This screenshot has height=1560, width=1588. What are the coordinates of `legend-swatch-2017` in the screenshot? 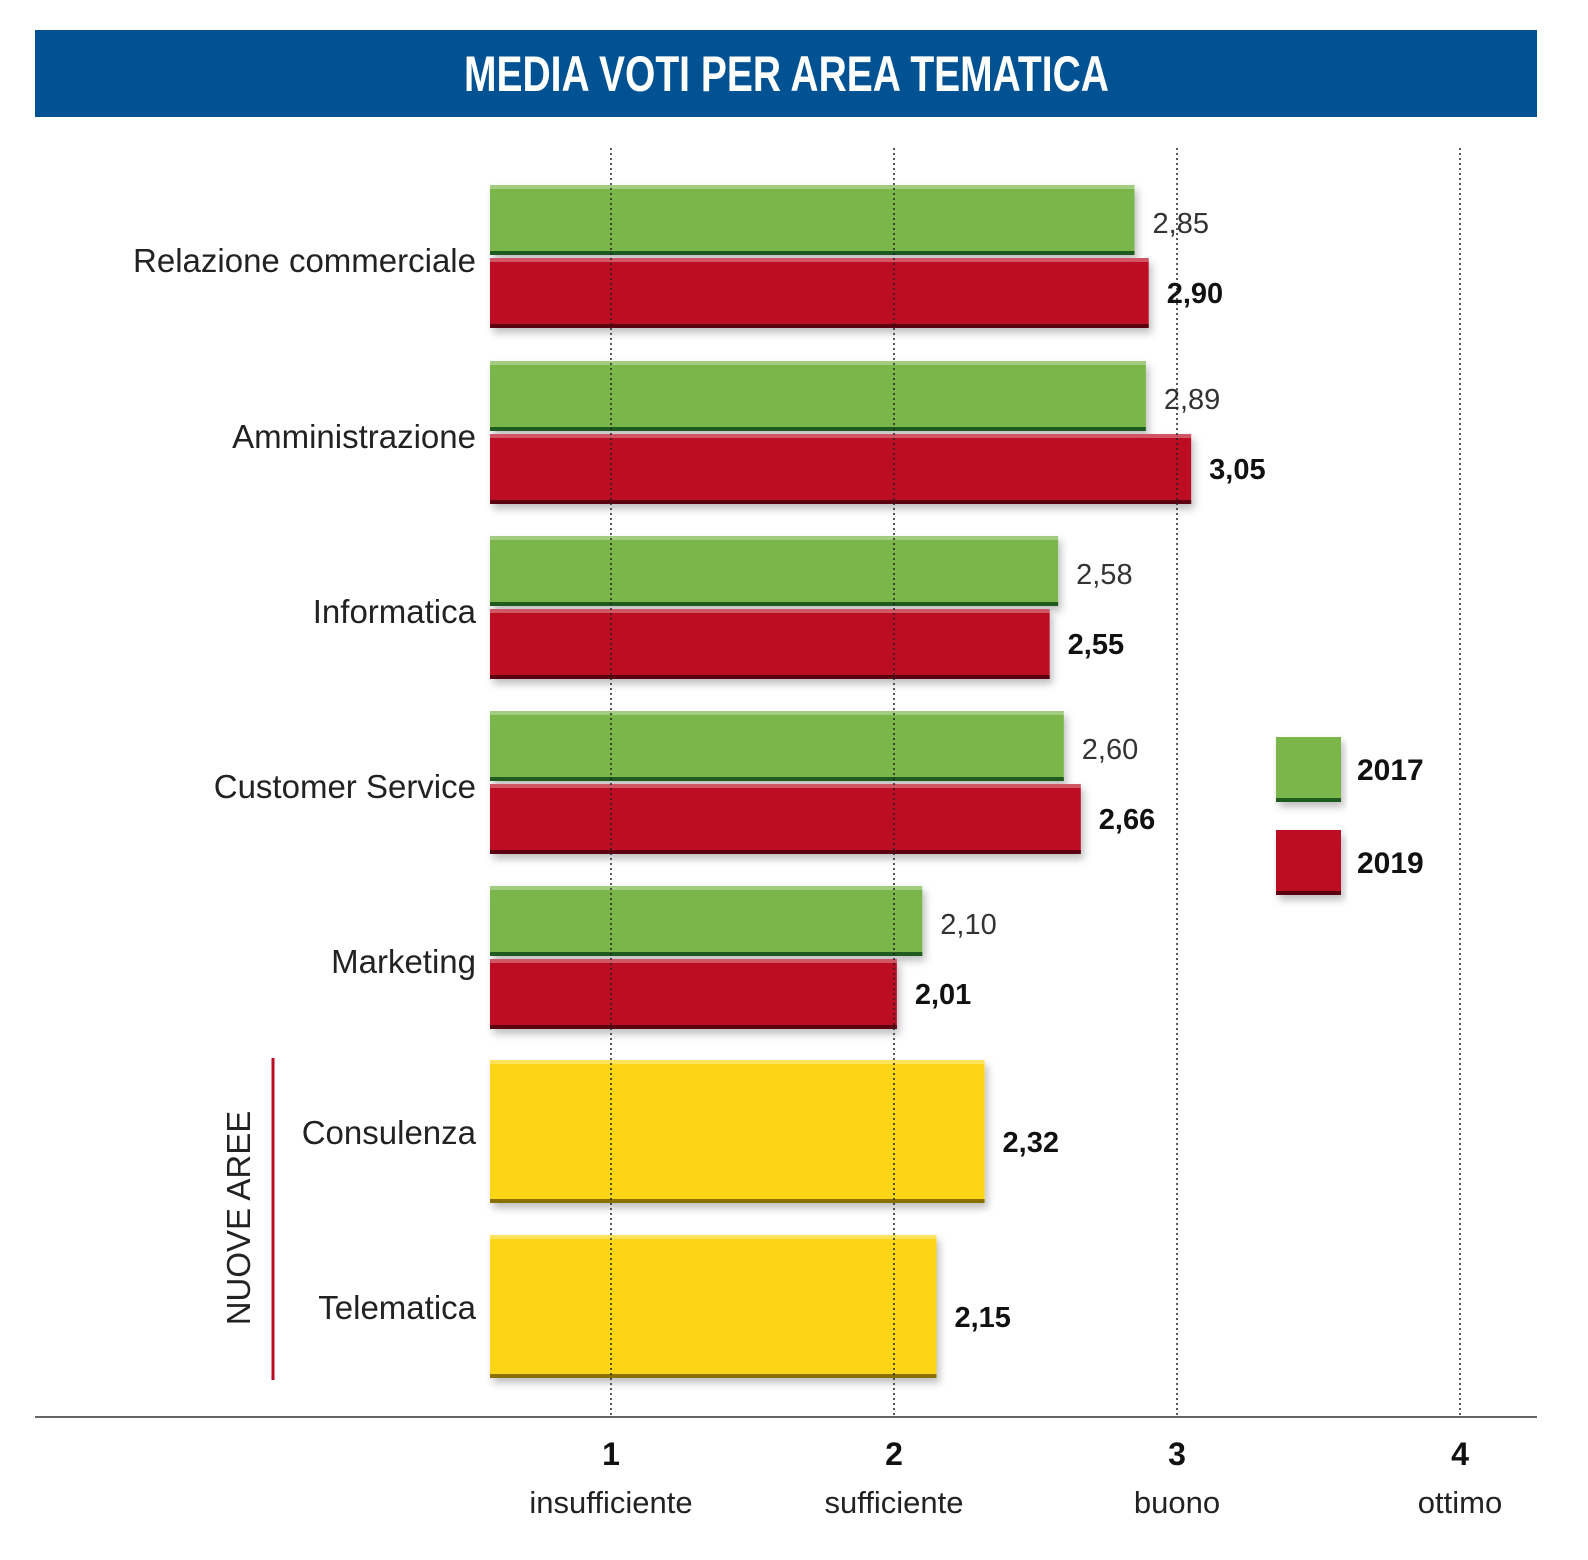 It's located at (1308, 769).